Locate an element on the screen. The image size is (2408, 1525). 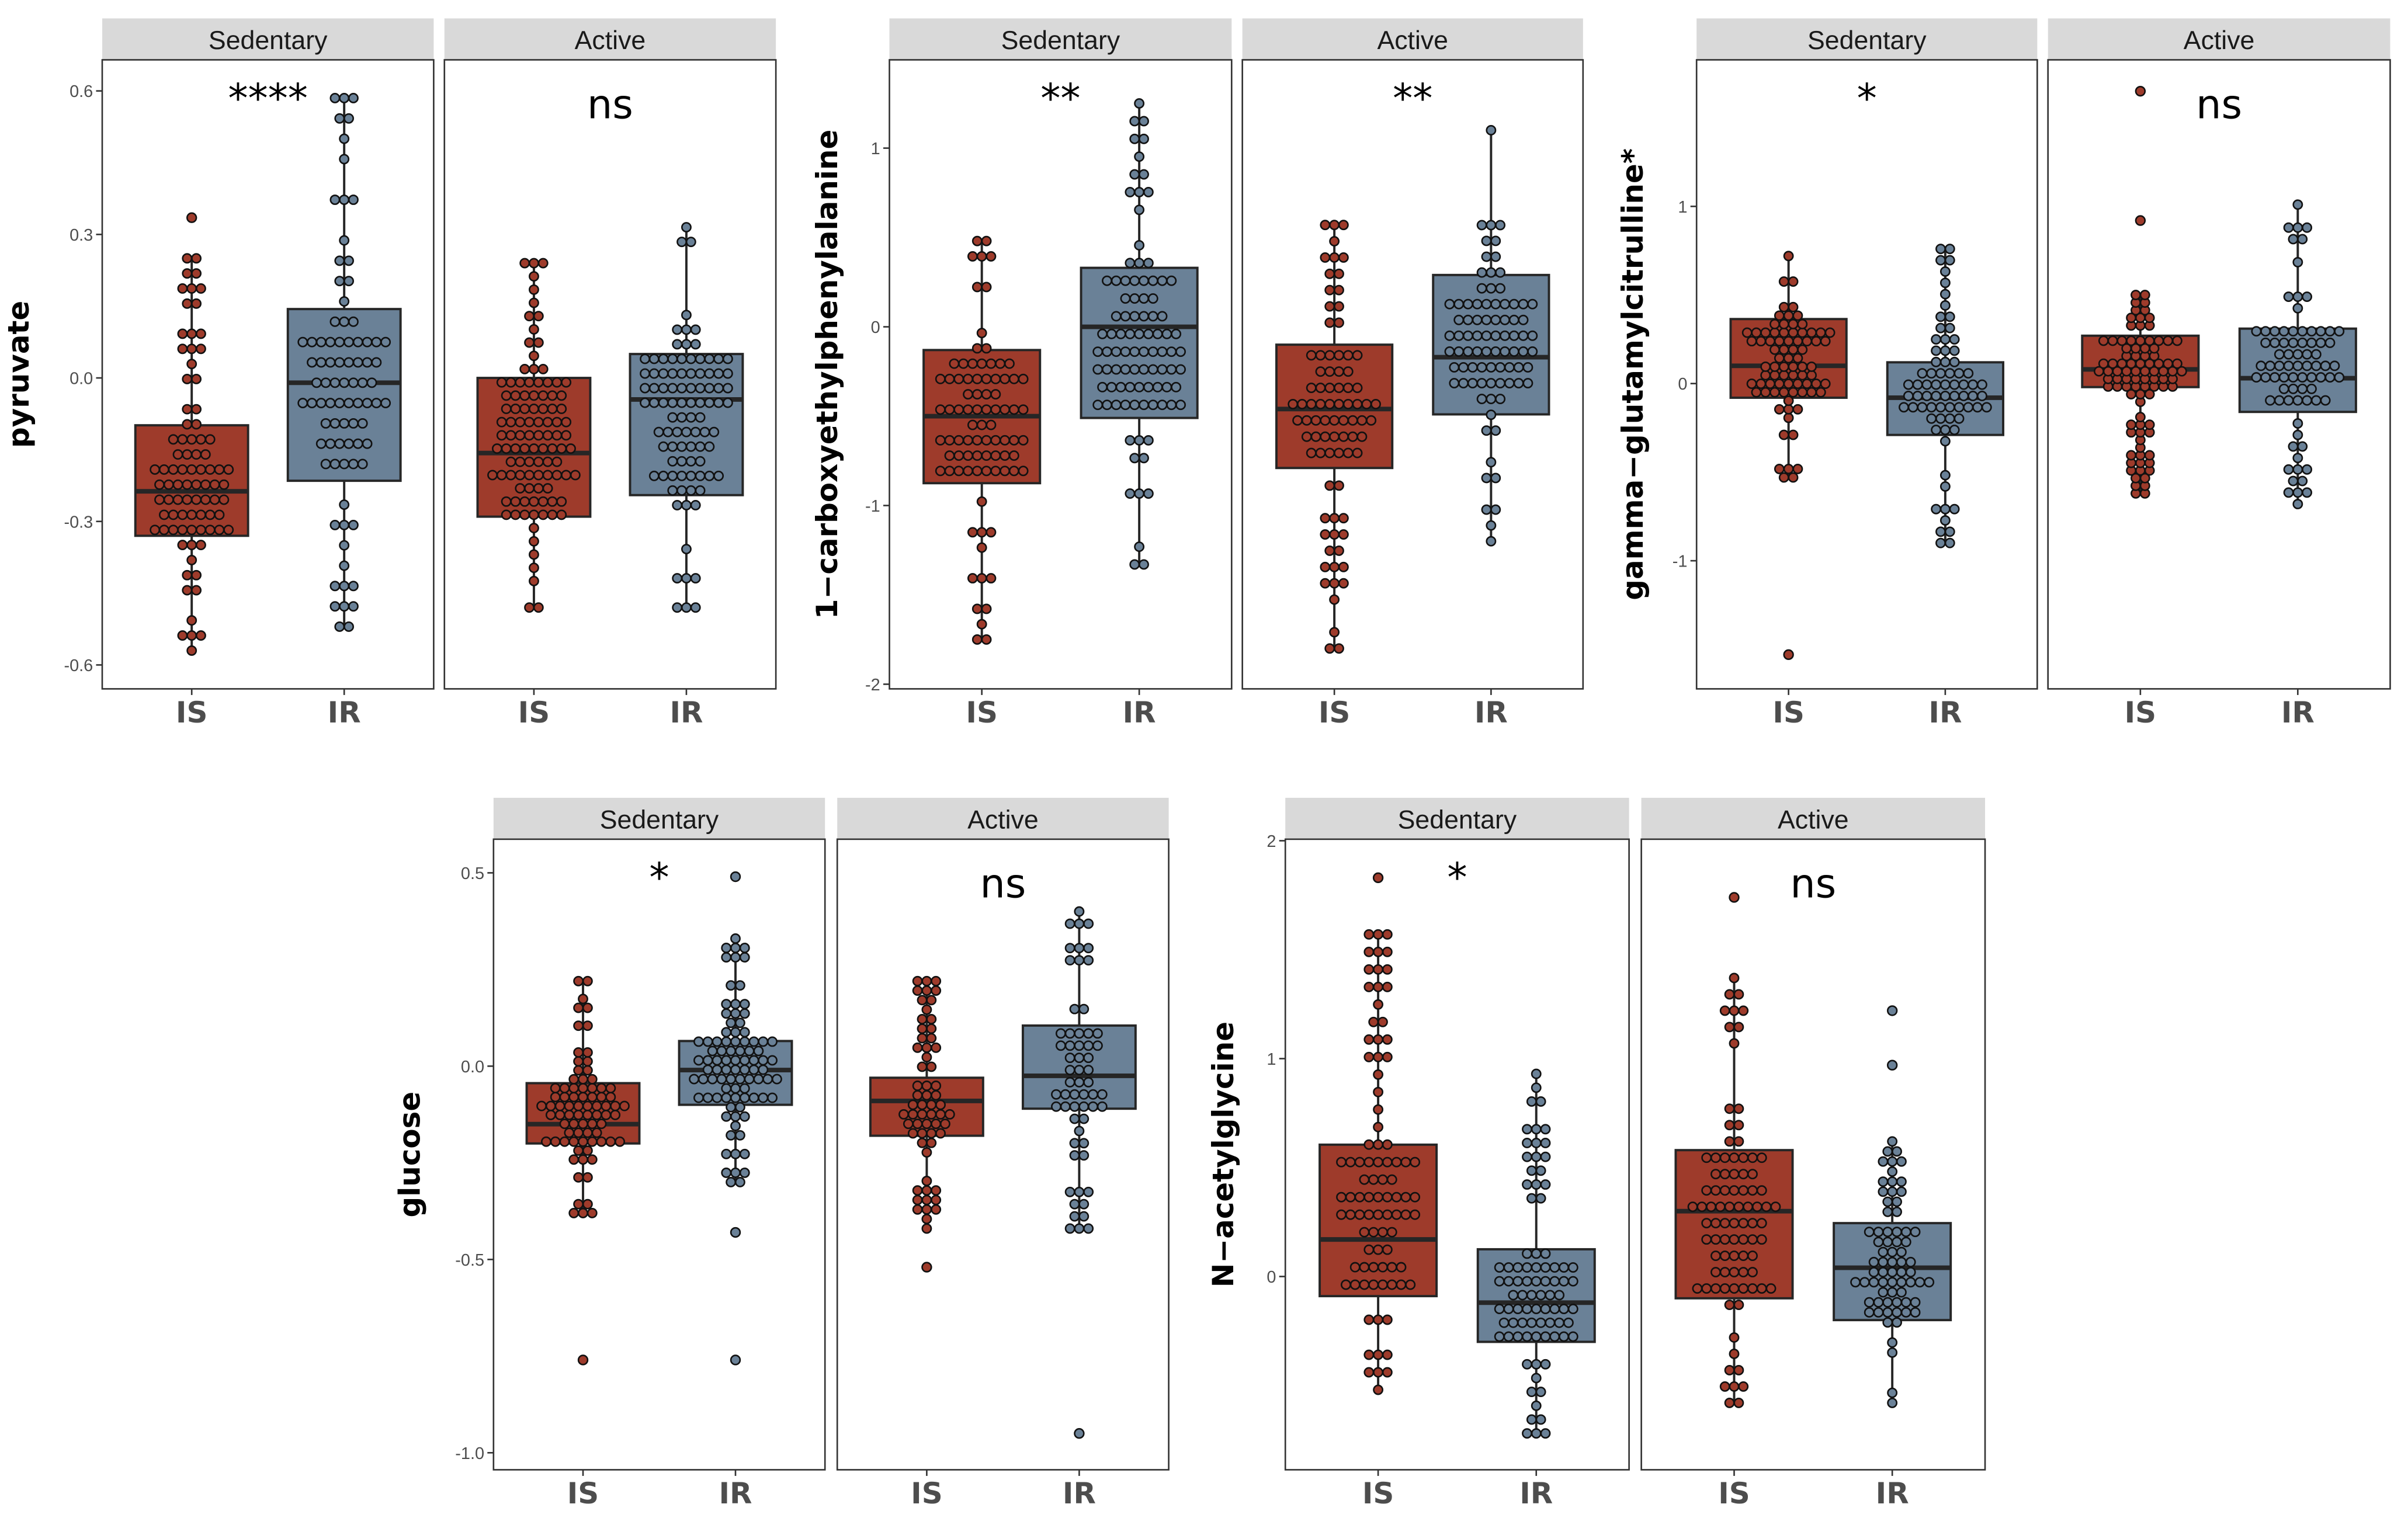
x-tick-label: IS is located at coordinates (1788, 713).